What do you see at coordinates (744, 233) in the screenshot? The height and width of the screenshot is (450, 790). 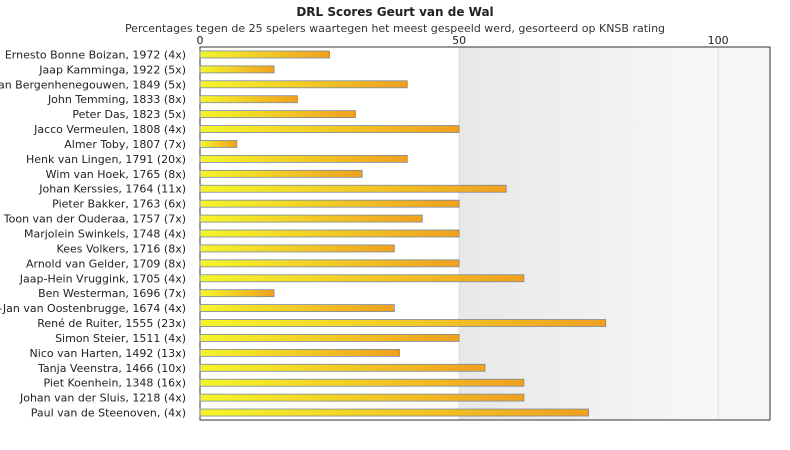 I see `plot-band` at bounding box center [744, 233].